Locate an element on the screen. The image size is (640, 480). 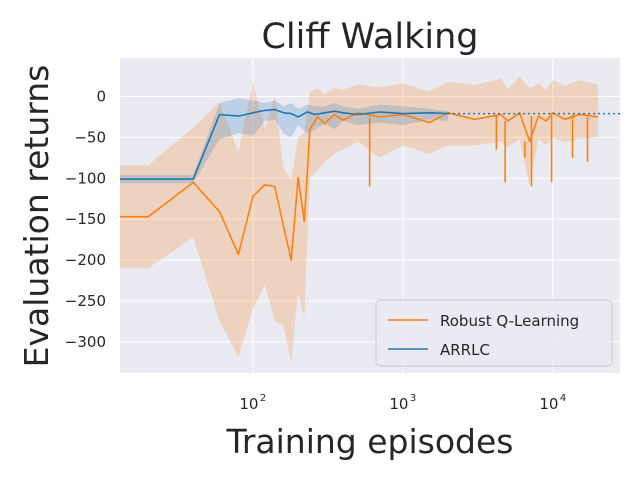
y-tick-label: −100 is located at coordinates (85, 178).